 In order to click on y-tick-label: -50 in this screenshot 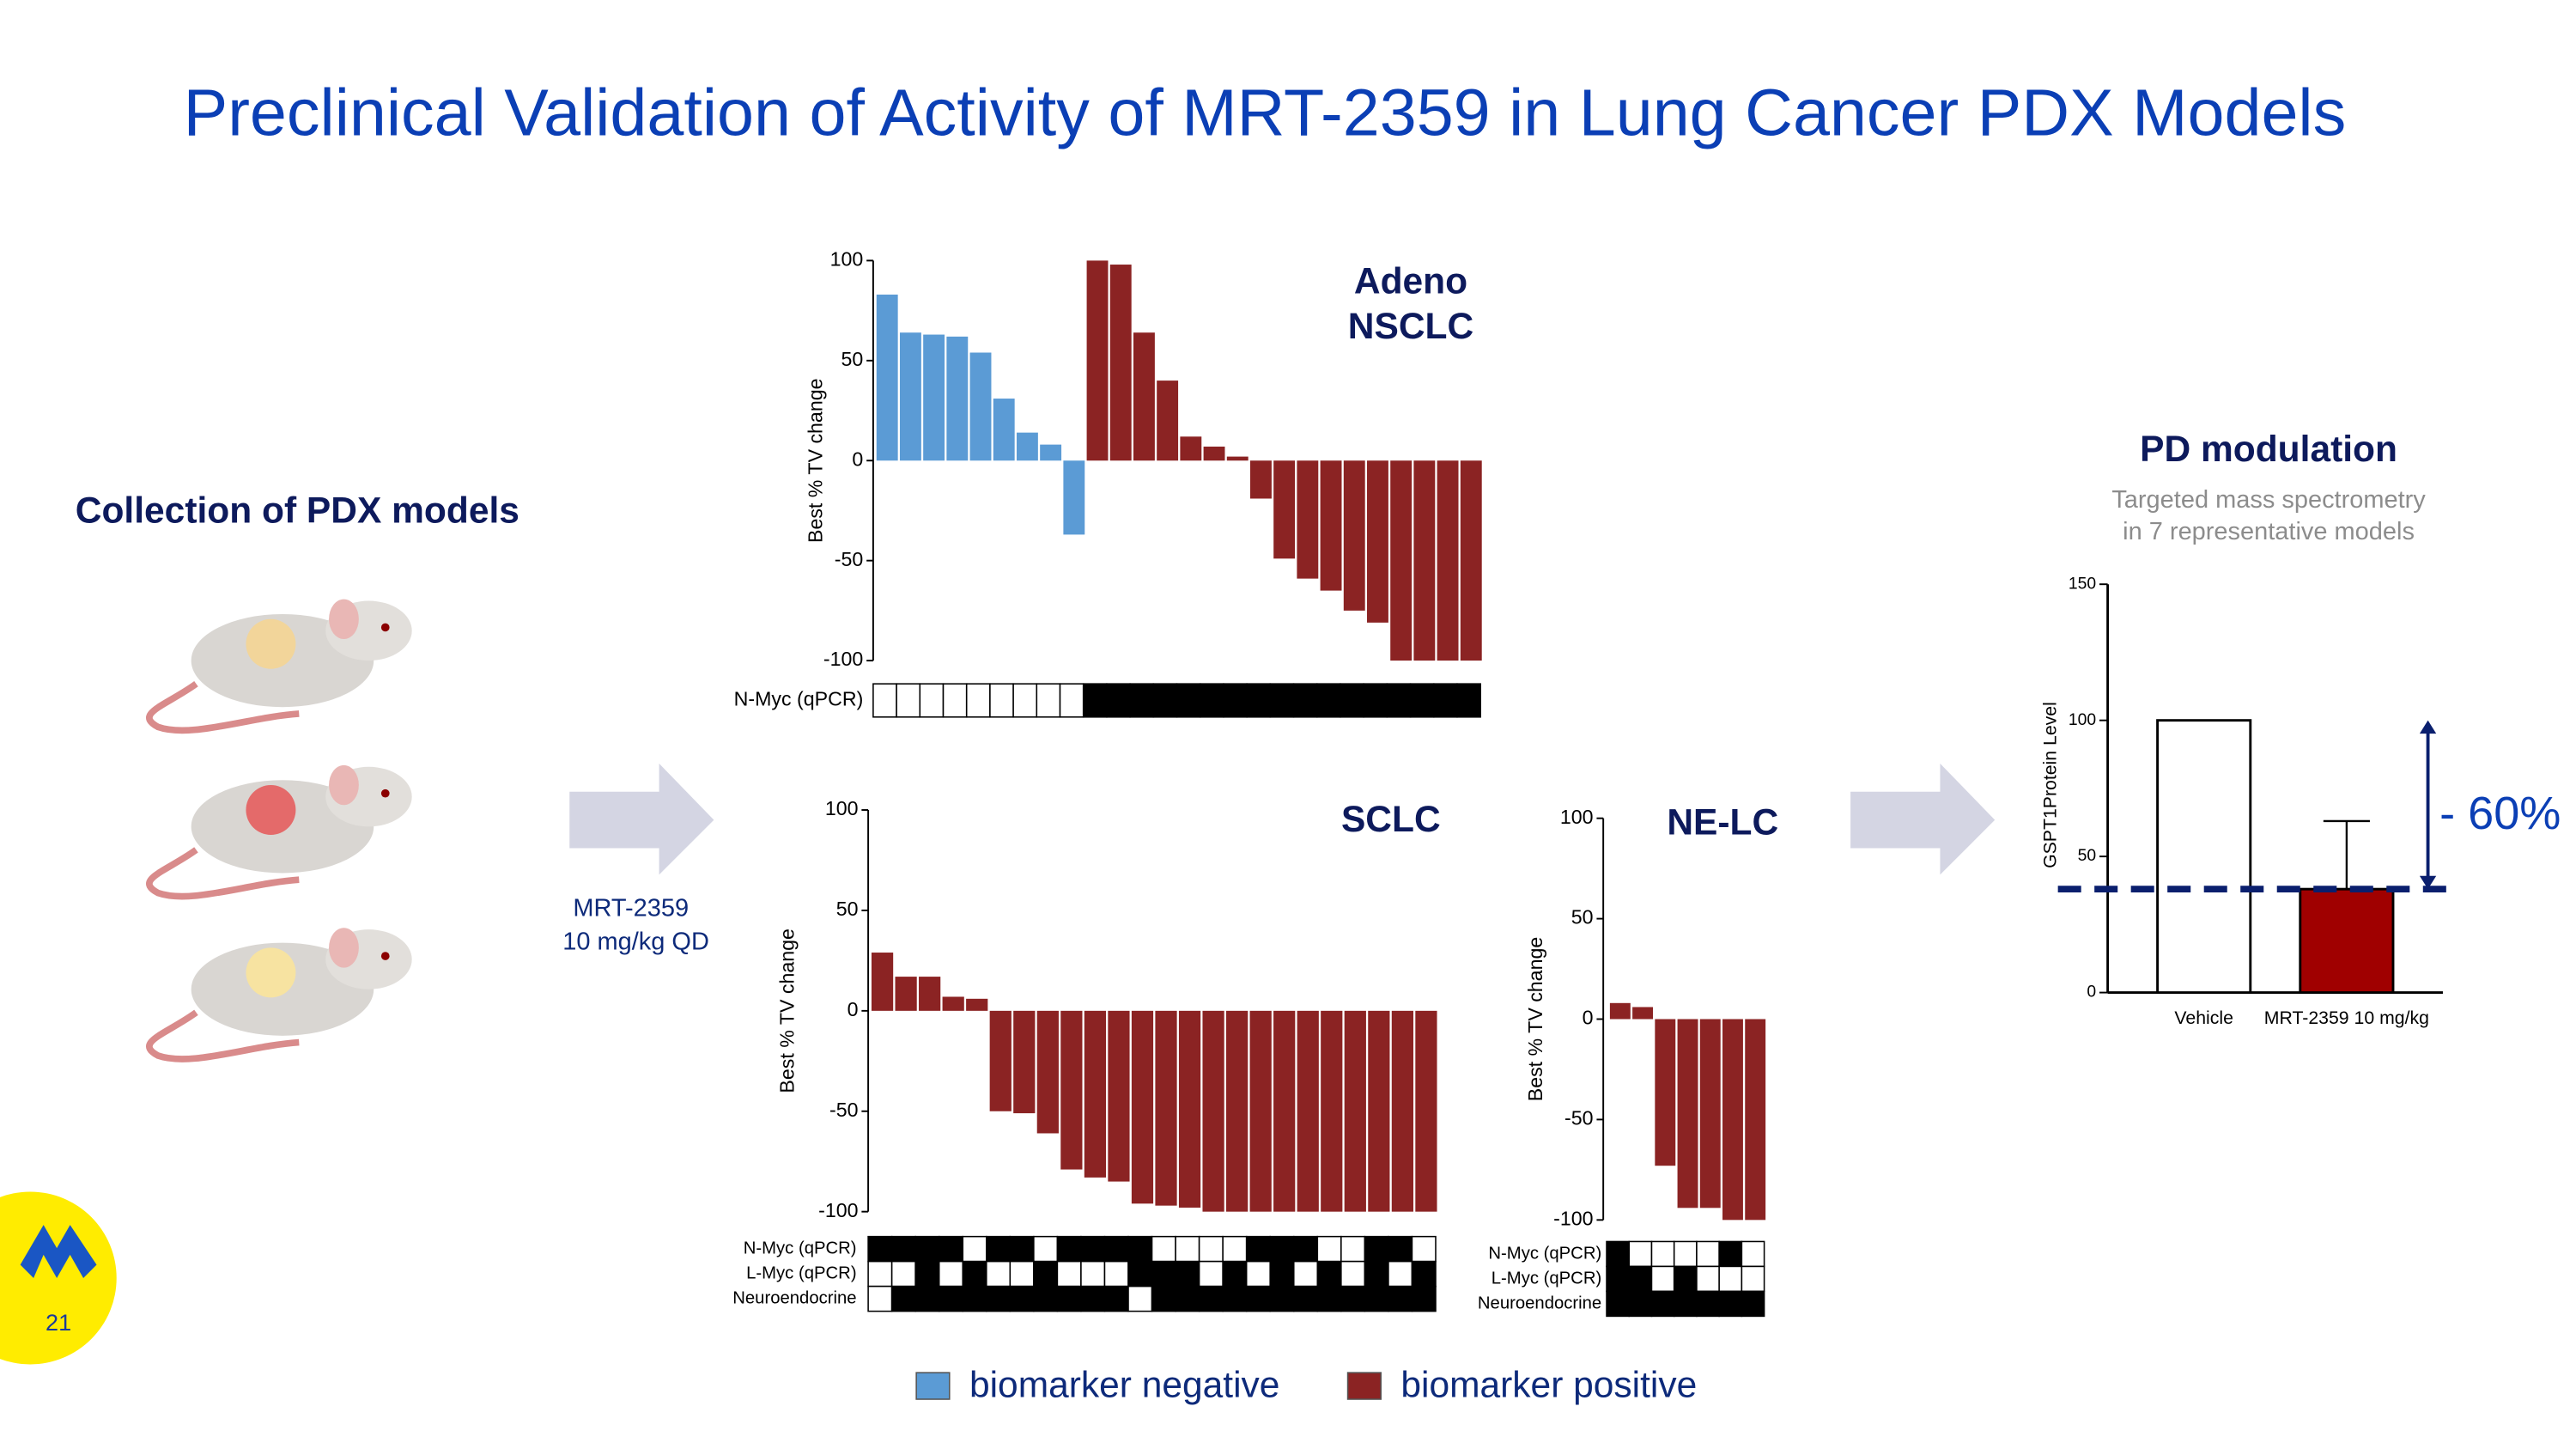, I will do `click(844, 1110)`.